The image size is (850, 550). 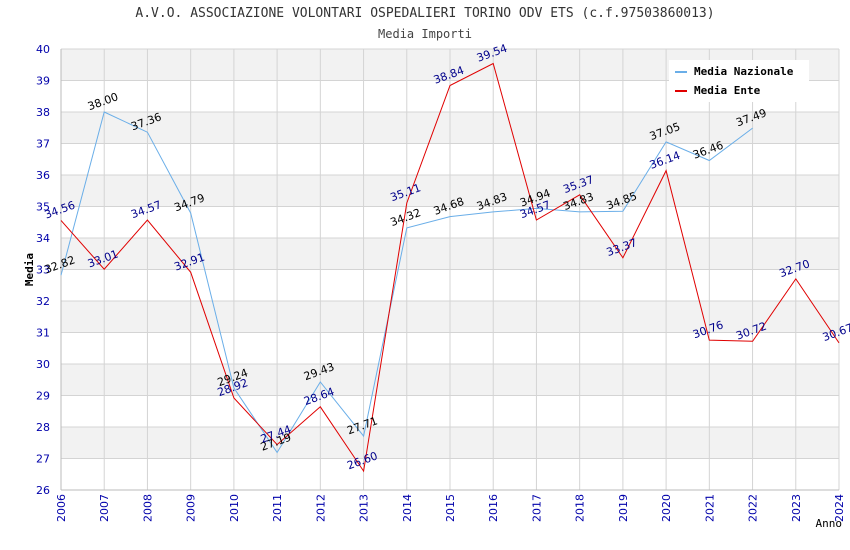 I want to click on y-tick-label: 26, so click(x=43, y=490).